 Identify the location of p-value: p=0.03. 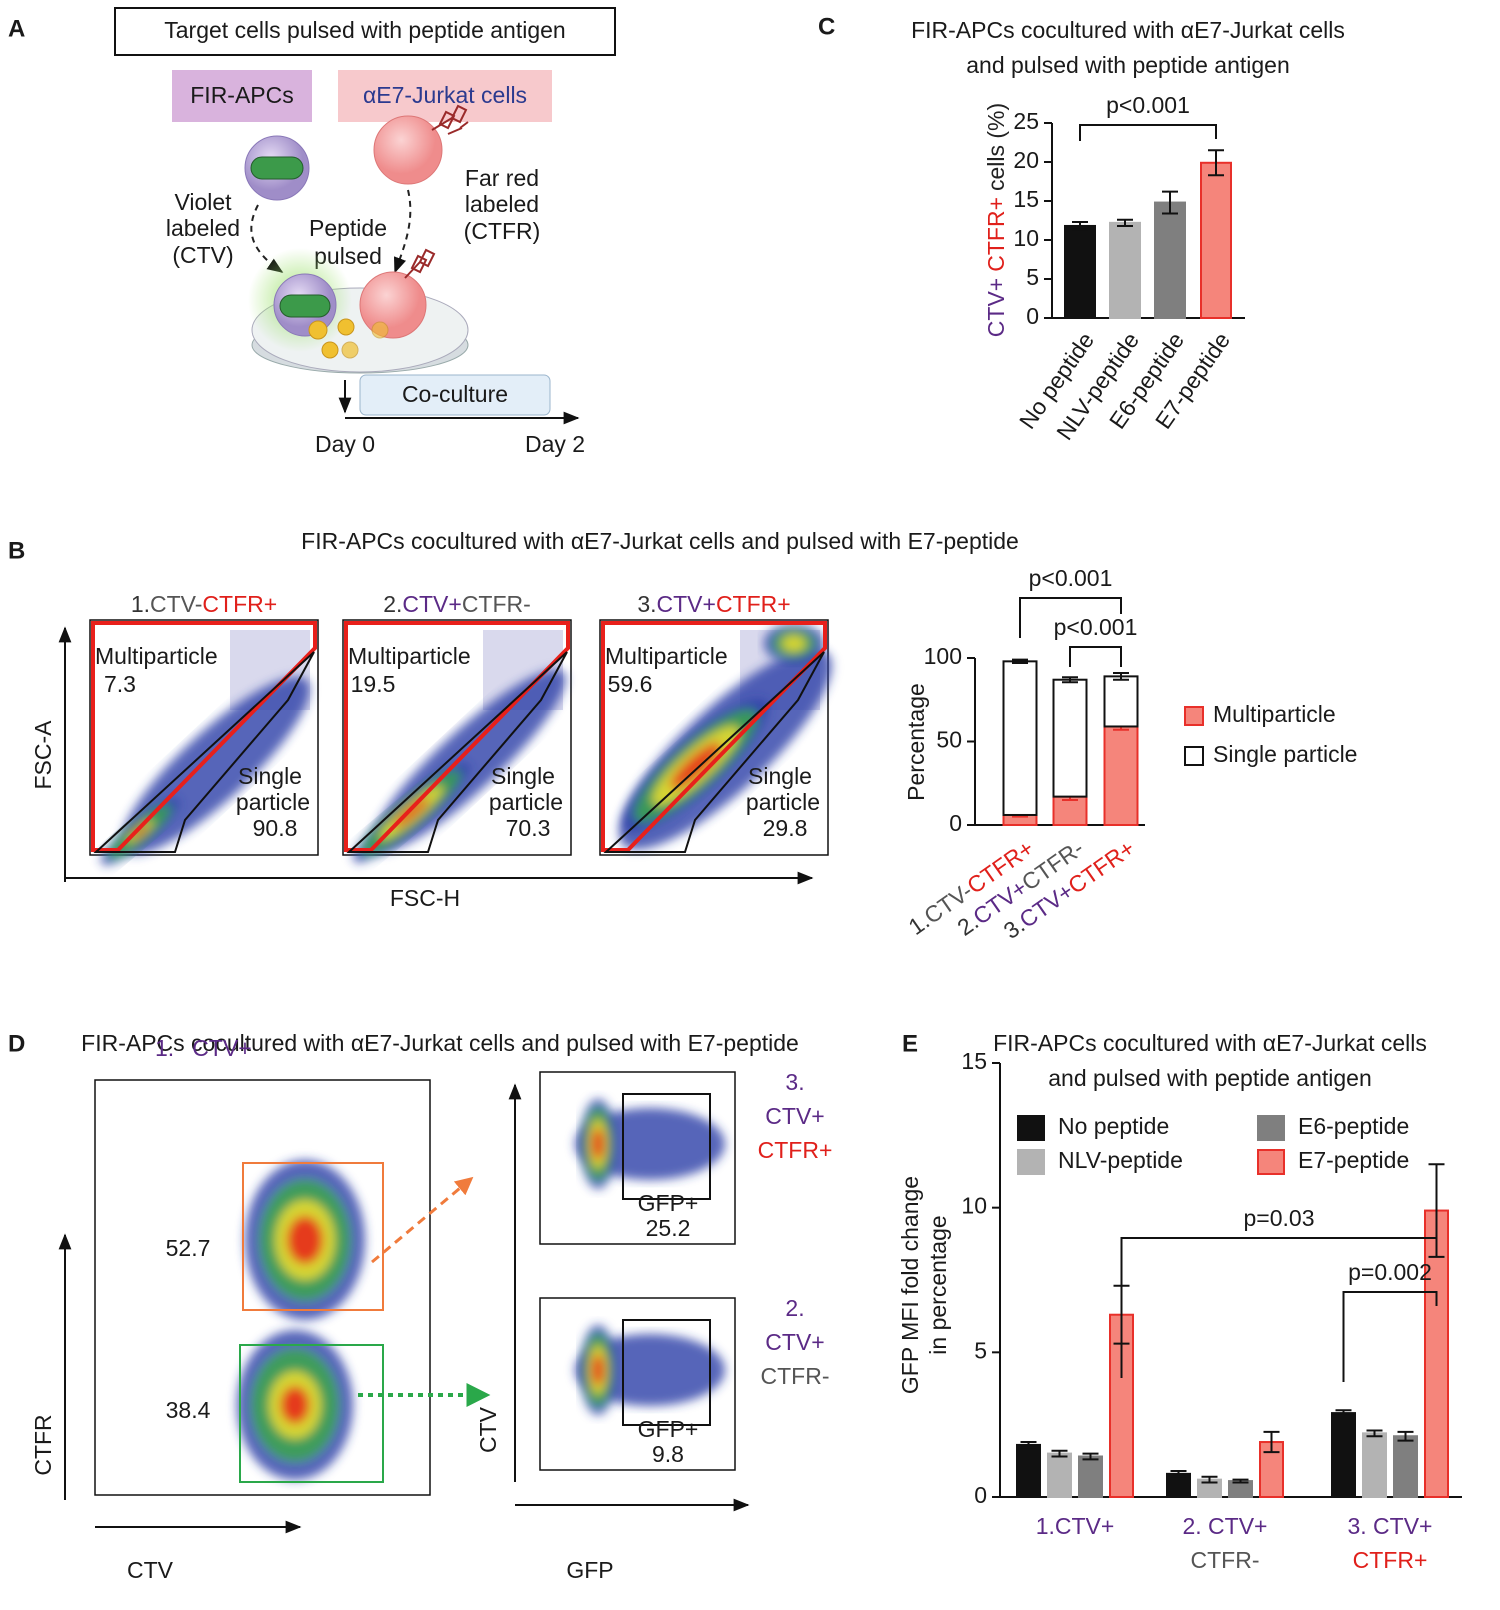
(1279, 1218).